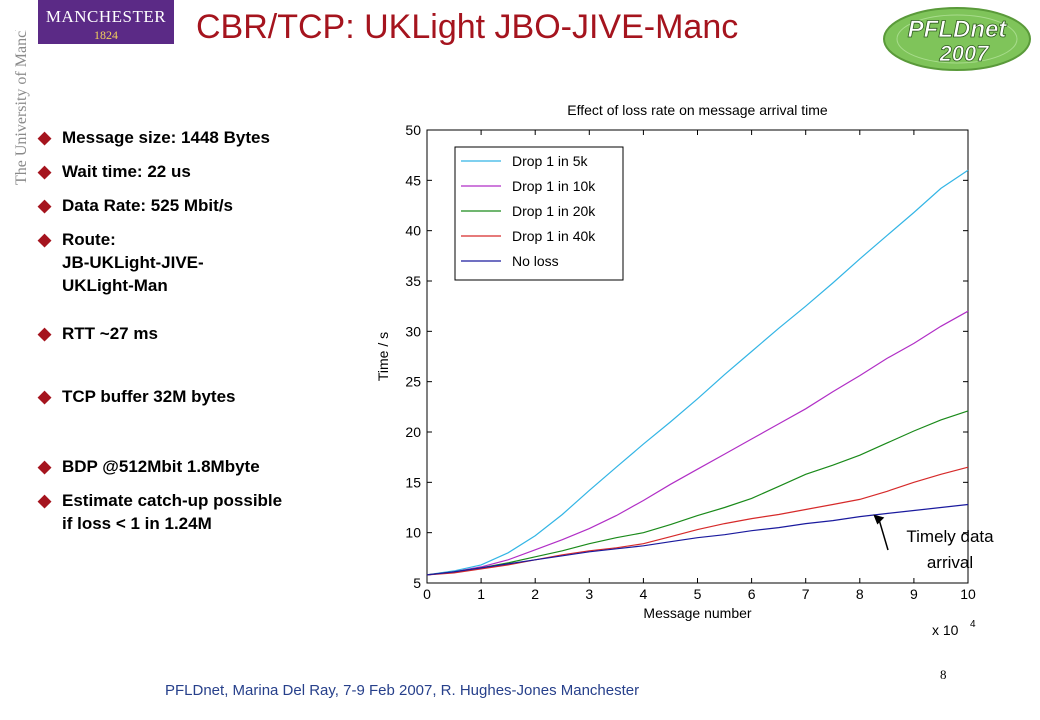 This screenshot has height=720, width=1040. Describe the element at coordinates (114, 171) in the screenshot. I see `bullet-item: ◆ Wait time: 22 us` at that location.